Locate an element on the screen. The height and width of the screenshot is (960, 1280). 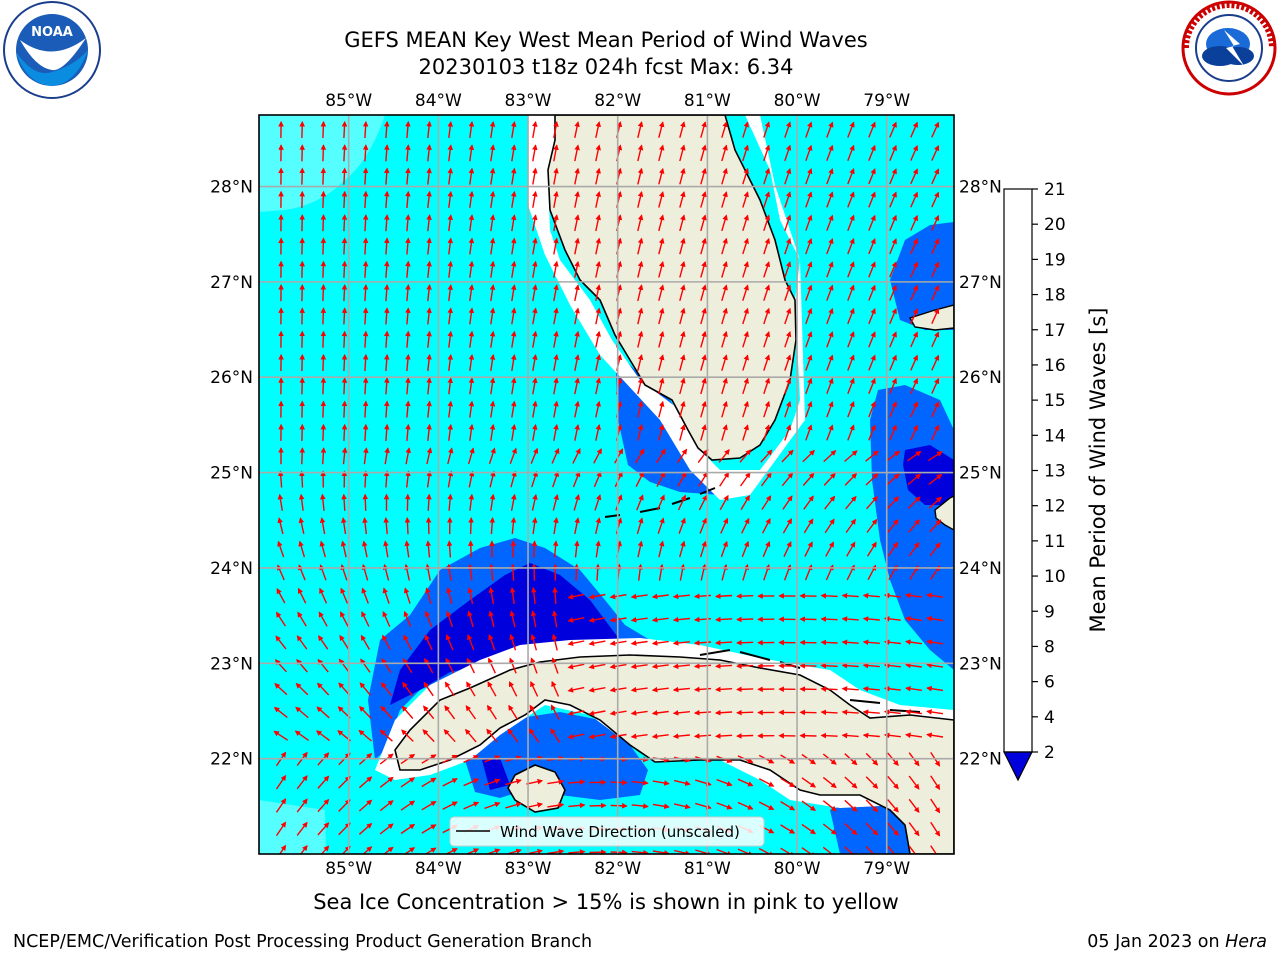
wave-field-below-2-south is located at coordinates (505, 634).